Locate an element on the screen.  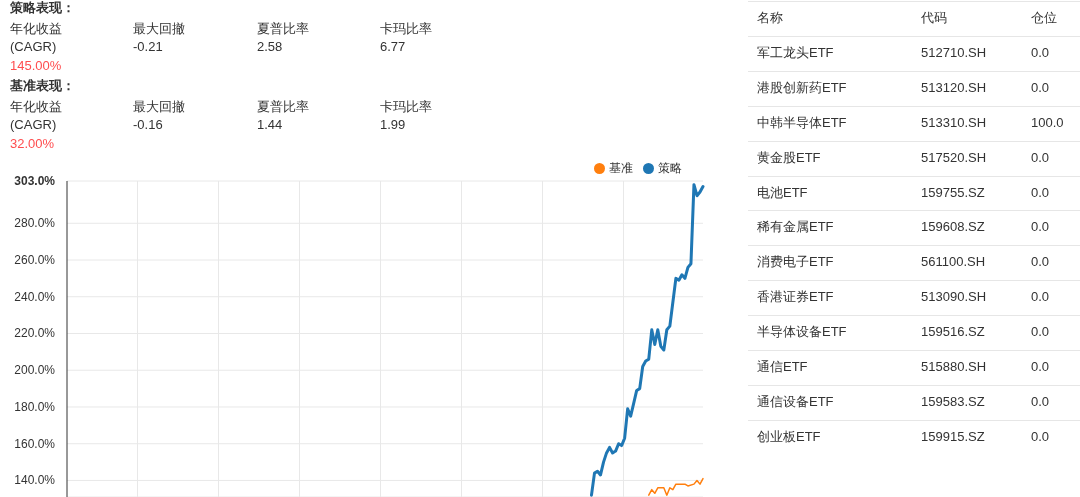
text: 1.99 is located at coordinates (393, 125).